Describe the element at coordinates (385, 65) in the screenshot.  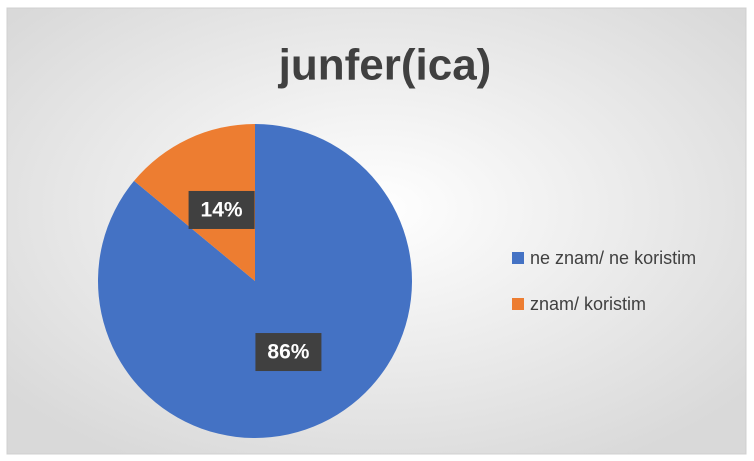
I see `chart-title: junfer(ica)` at that location.